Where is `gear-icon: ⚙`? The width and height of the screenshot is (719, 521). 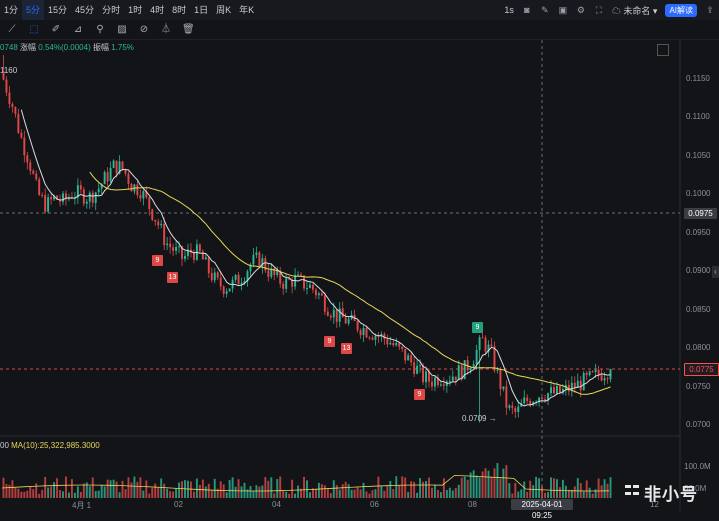 gear-icon: ⚙ is located at coordinates (580, 10).